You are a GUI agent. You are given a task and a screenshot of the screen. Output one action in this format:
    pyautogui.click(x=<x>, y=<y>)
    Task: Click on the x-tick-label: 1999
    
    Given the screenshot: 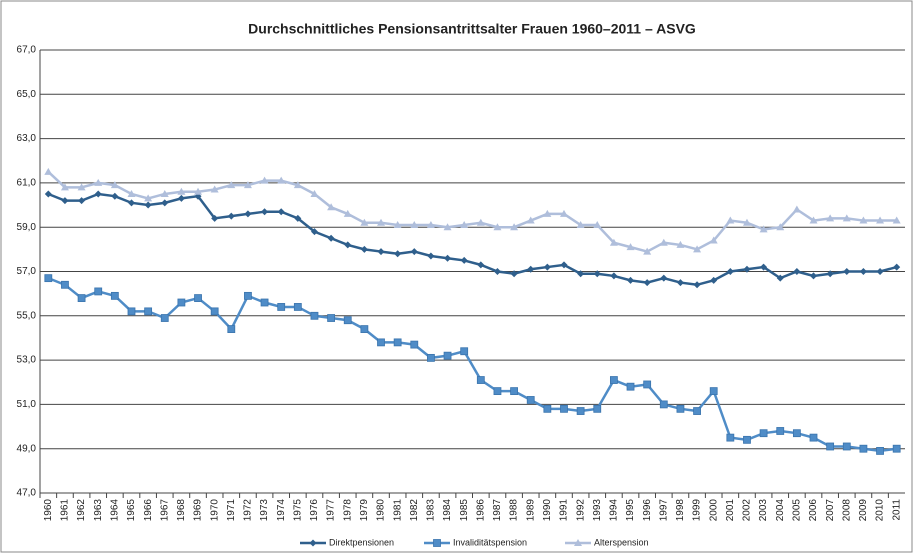 What is the action you would take?
    pyautogui.click(x=697, y=510)
    